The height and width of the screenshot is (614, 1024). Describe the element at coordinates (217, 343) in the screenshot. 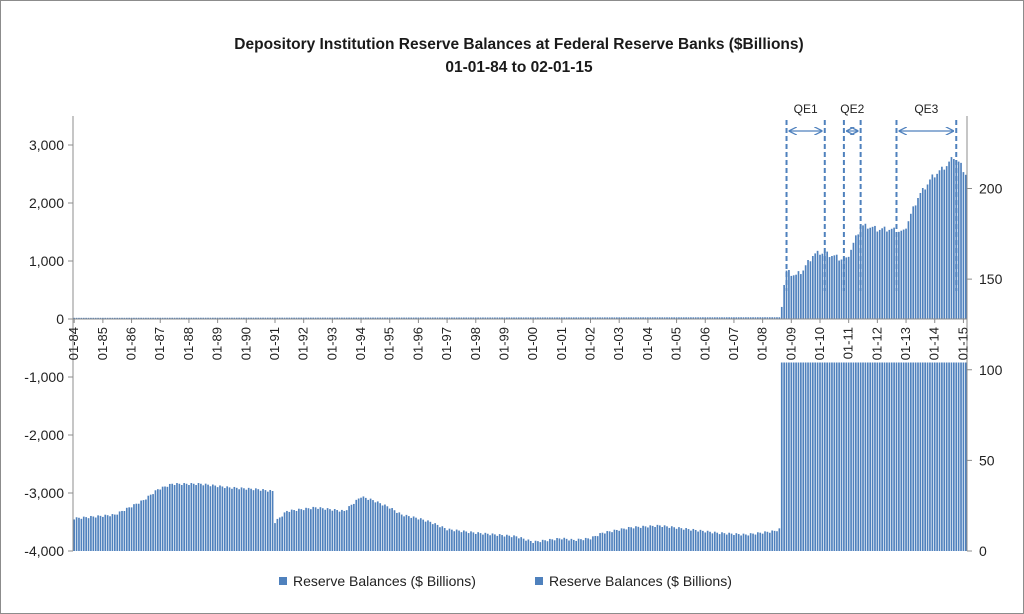

I see `x-tick-label: 01-89` at that location.